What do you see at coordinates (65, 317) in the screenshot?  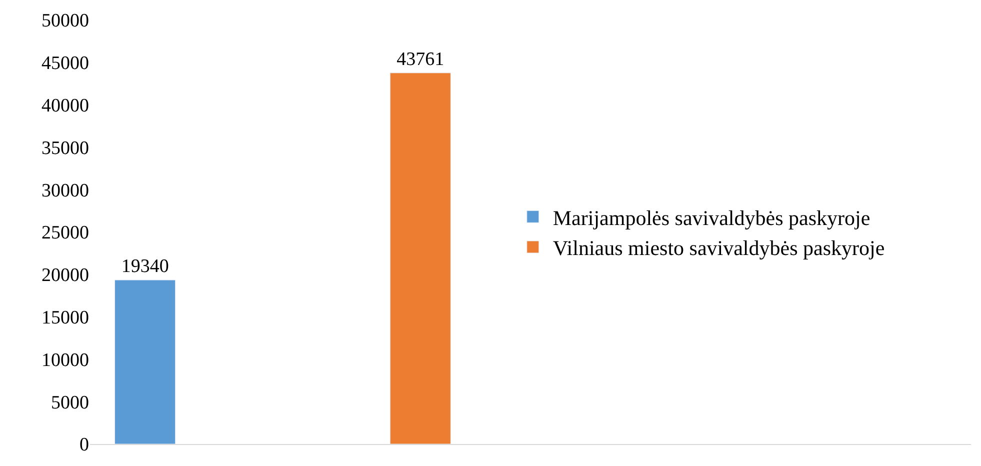 I see `y-tick-label: 15000` at bounding box center [65, 317].